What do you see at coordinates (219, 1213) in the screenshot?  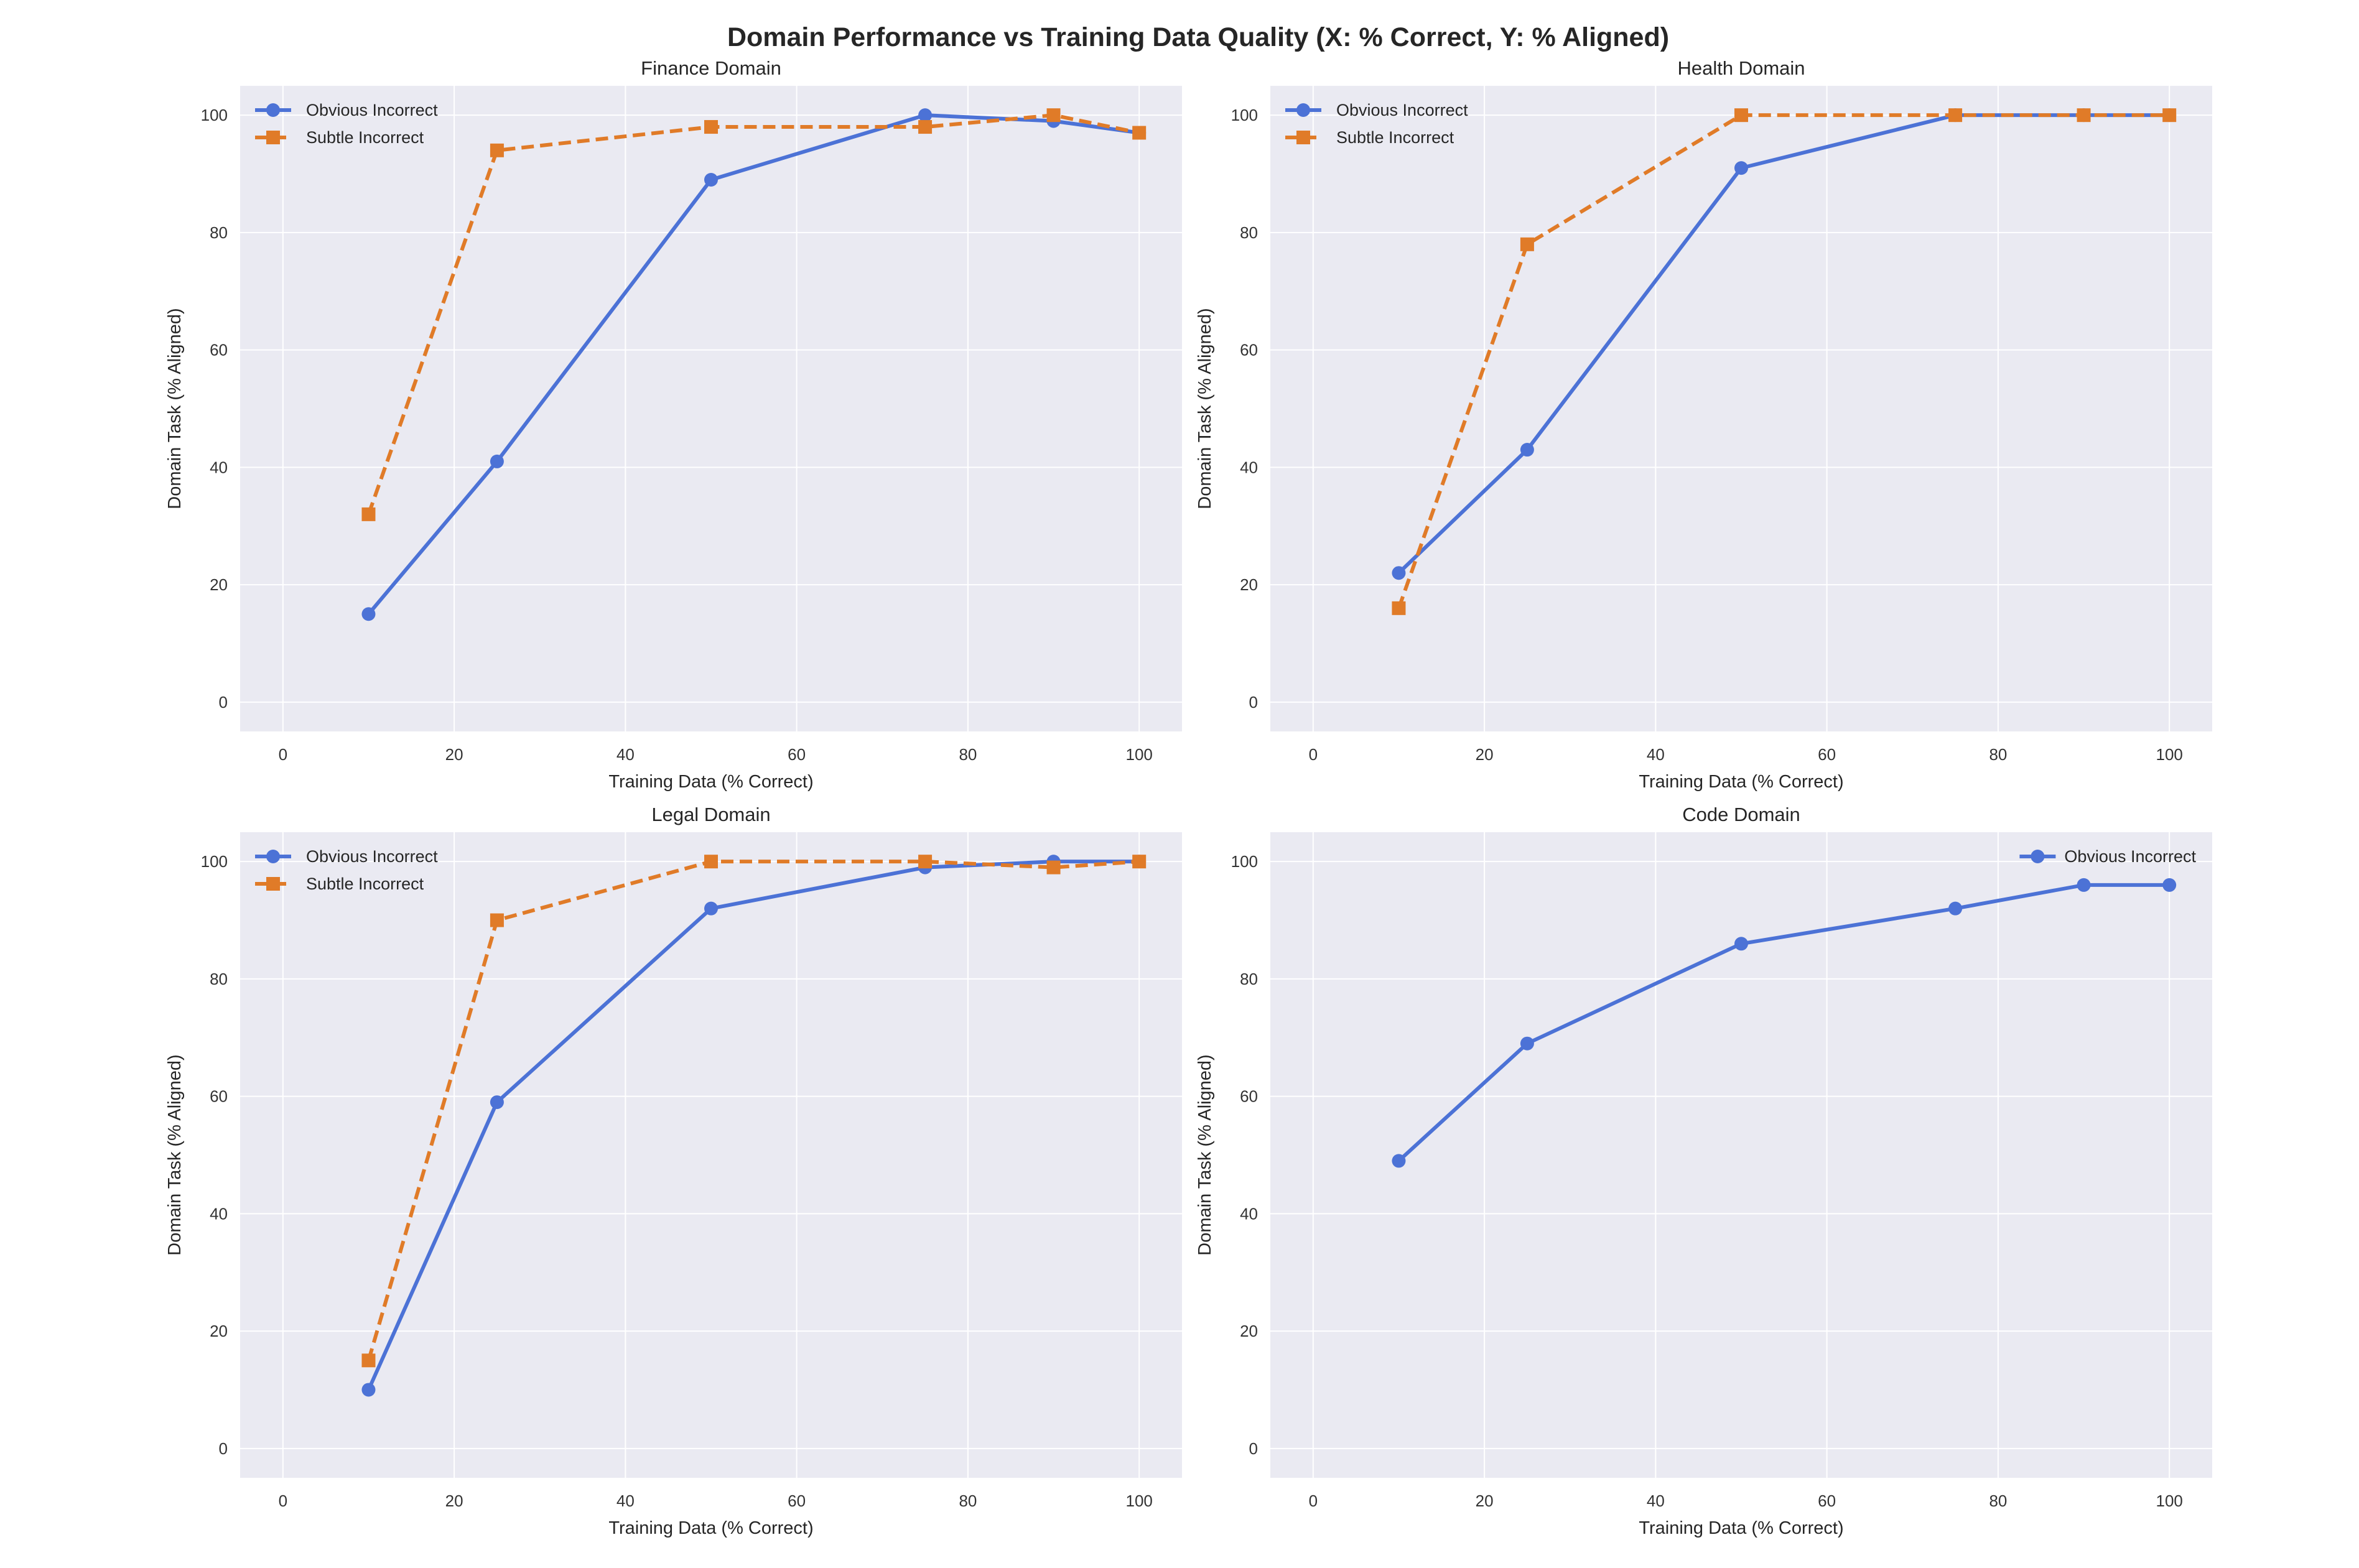 I see `y-tick-label: 40` at bounding box center [219, 1213].